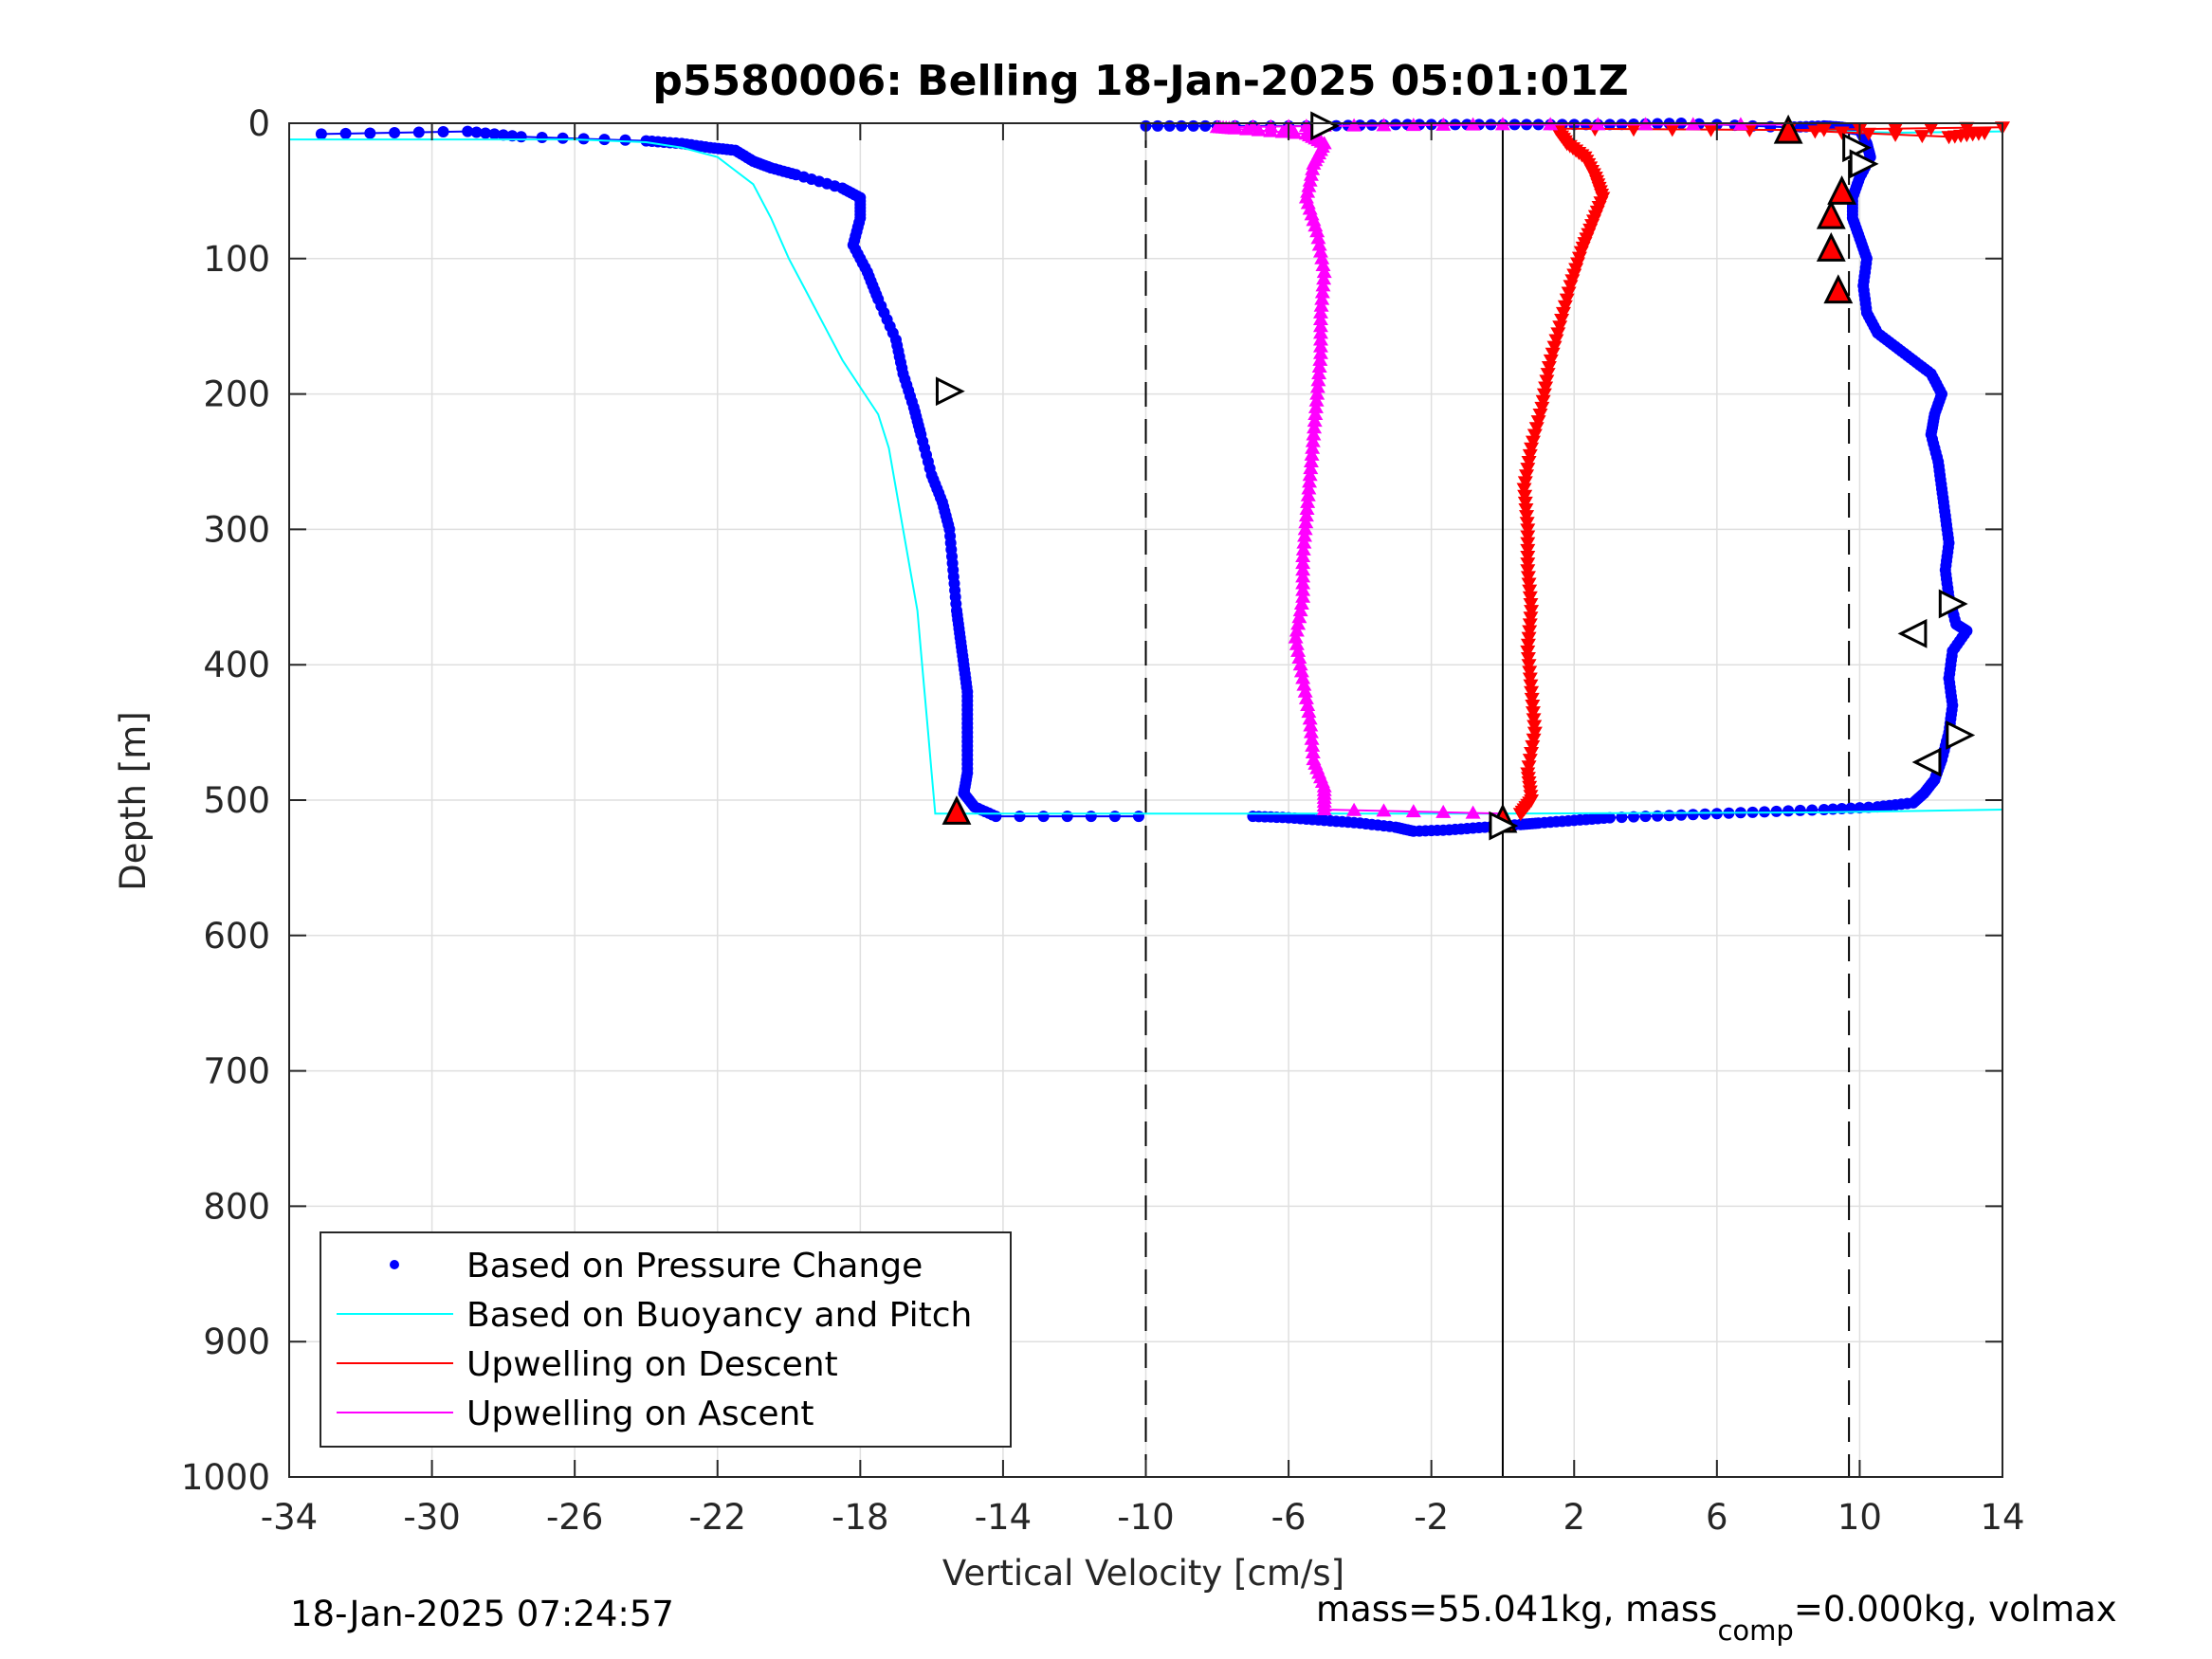  Describe the element at coordinates (694, 1266) in the screenshot. I see `legend-label: Based on Pressure Change` at that location.